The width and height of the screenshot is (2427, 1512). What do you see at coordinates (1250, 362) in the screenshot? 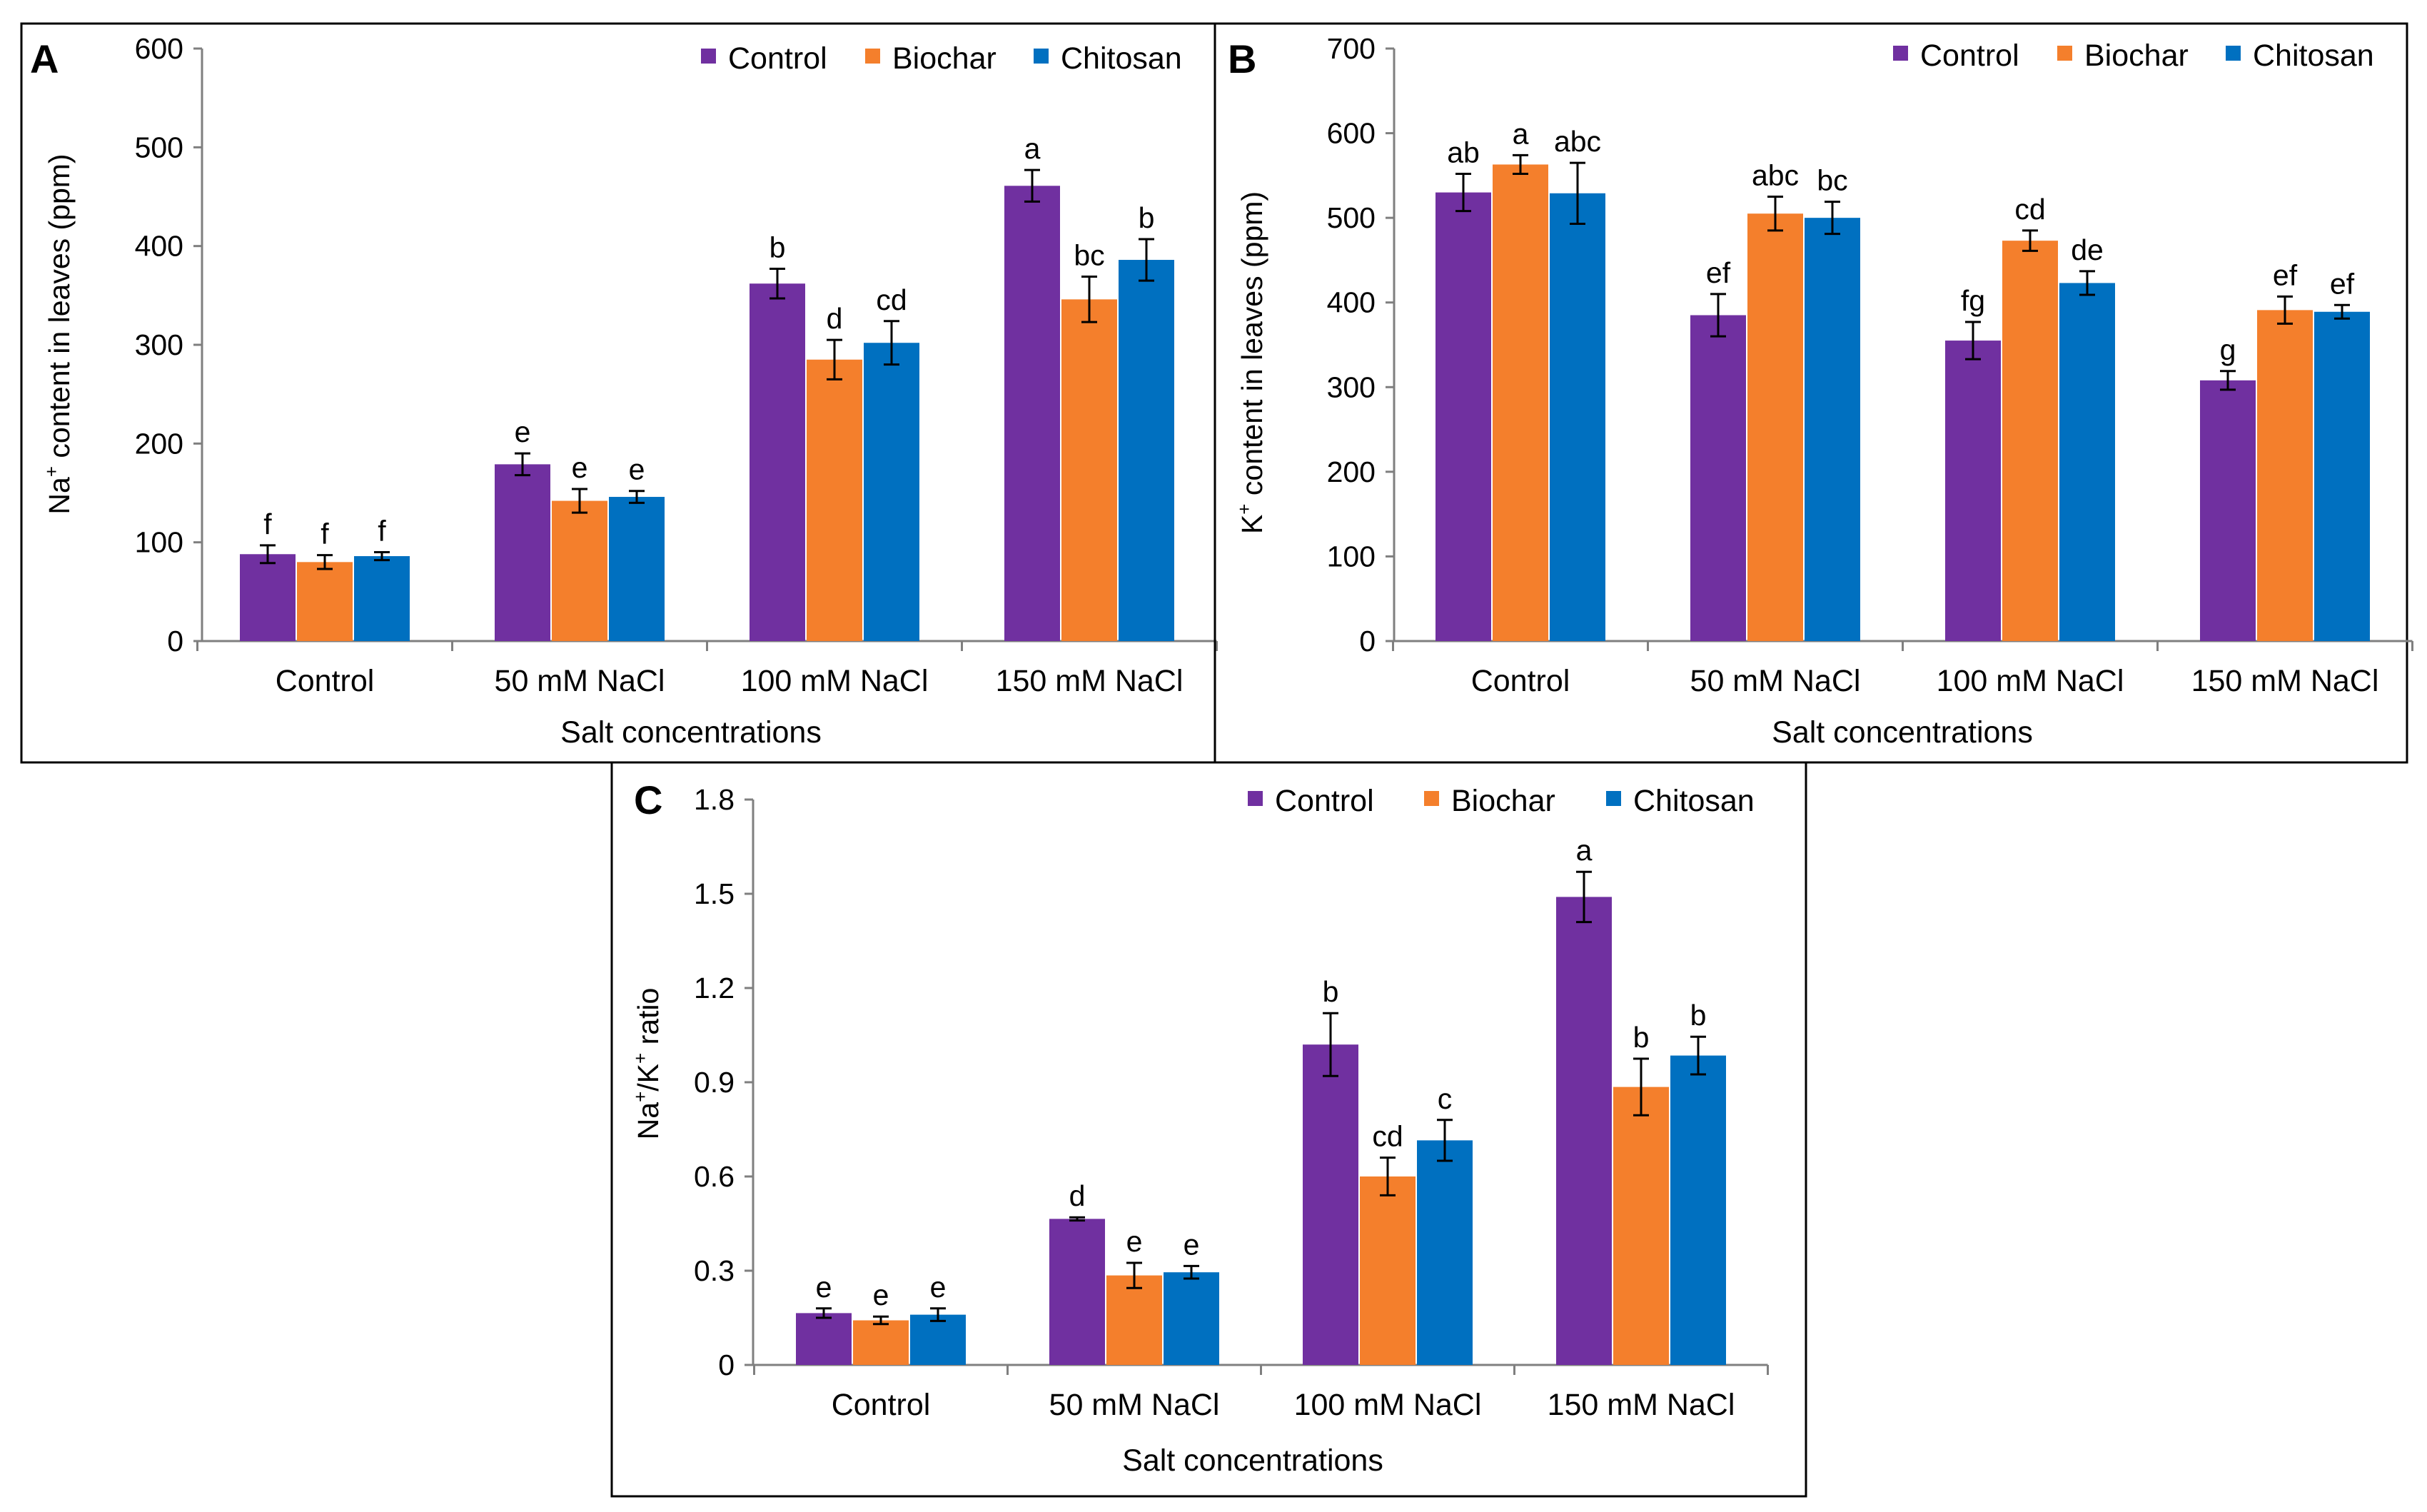
I see `y-axis-title: K+ content in leaves (ppm)` at bounding box center [1250, 362].